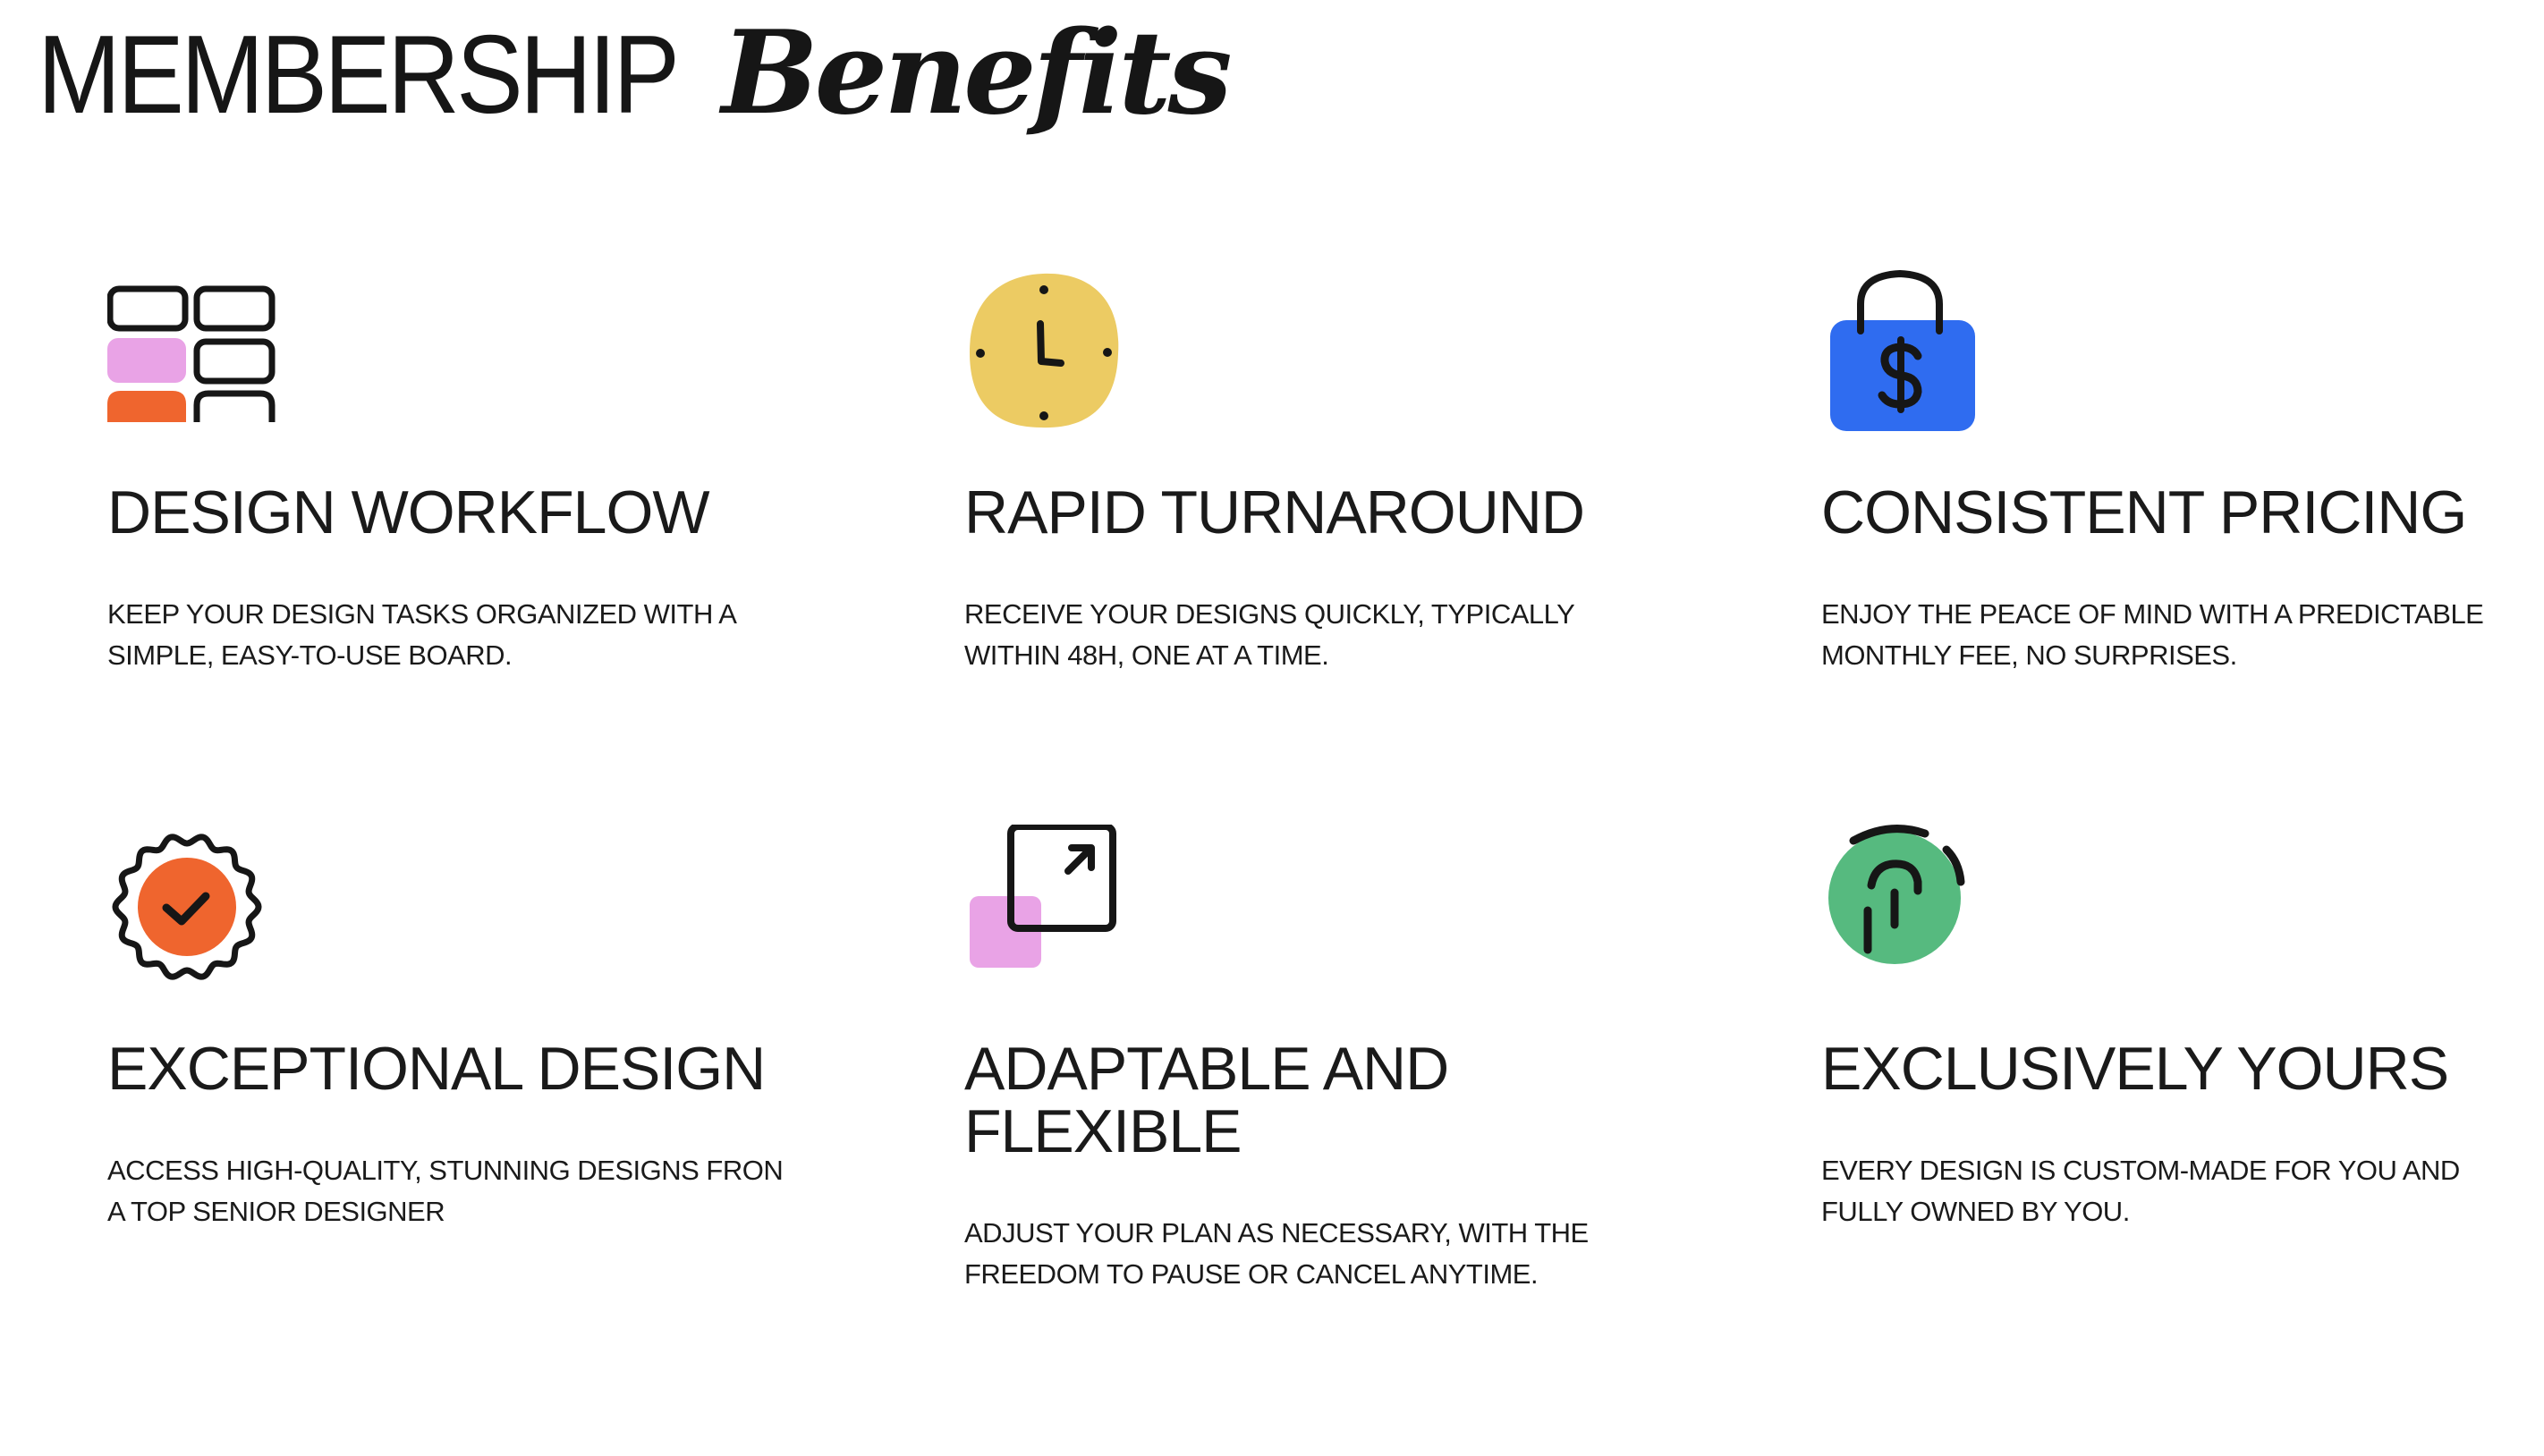 Image resolution: width=2544 pixels, height=1456 pixels. Describe the element at coordinates (1049, 910) in the screenshot. I see `expand-arrow-icon` at that location.